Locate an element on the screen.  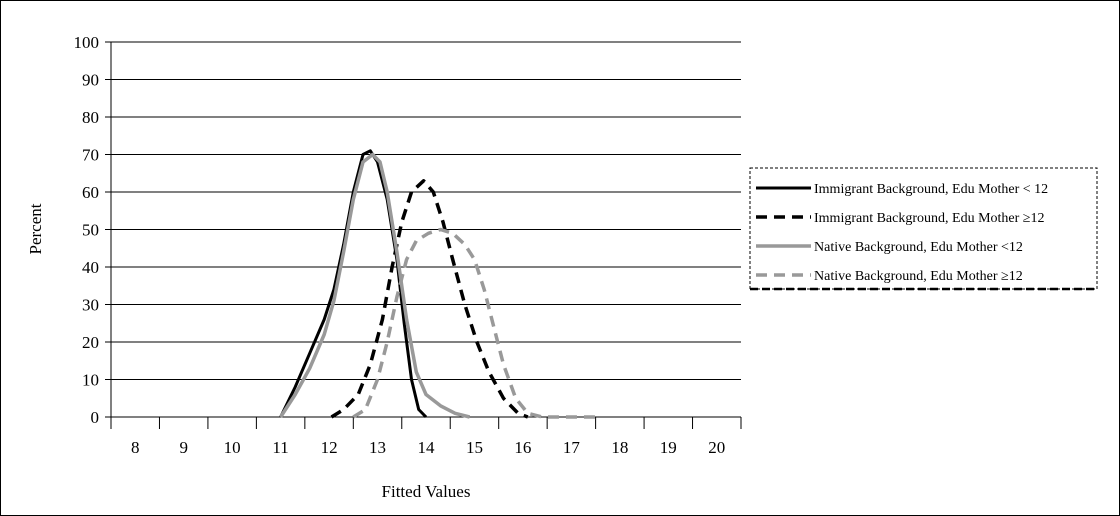
y-tick-label-70: 70 is located at coordinates (90, 155).